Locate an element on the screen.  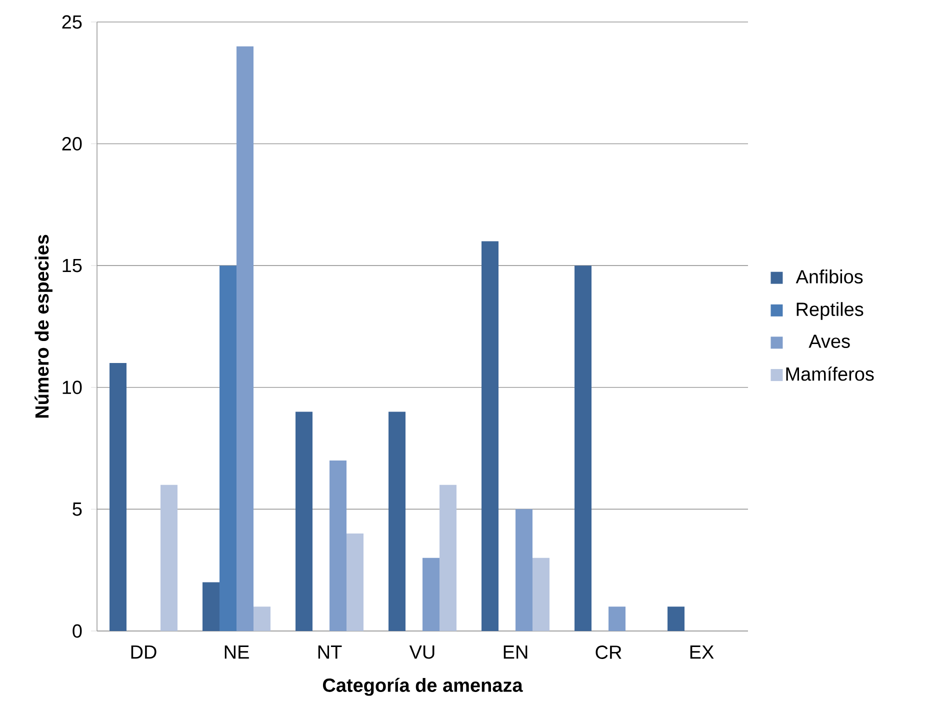
x-tick-label: CR is located at coordinates (609, 652).